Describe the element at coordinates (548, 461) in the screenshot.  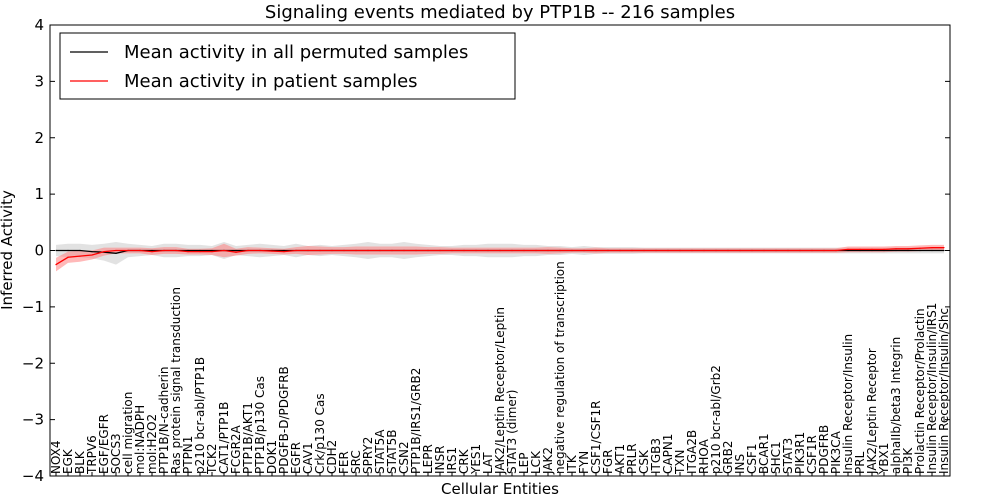
I see `x-tick-label: JAK2` at that location.